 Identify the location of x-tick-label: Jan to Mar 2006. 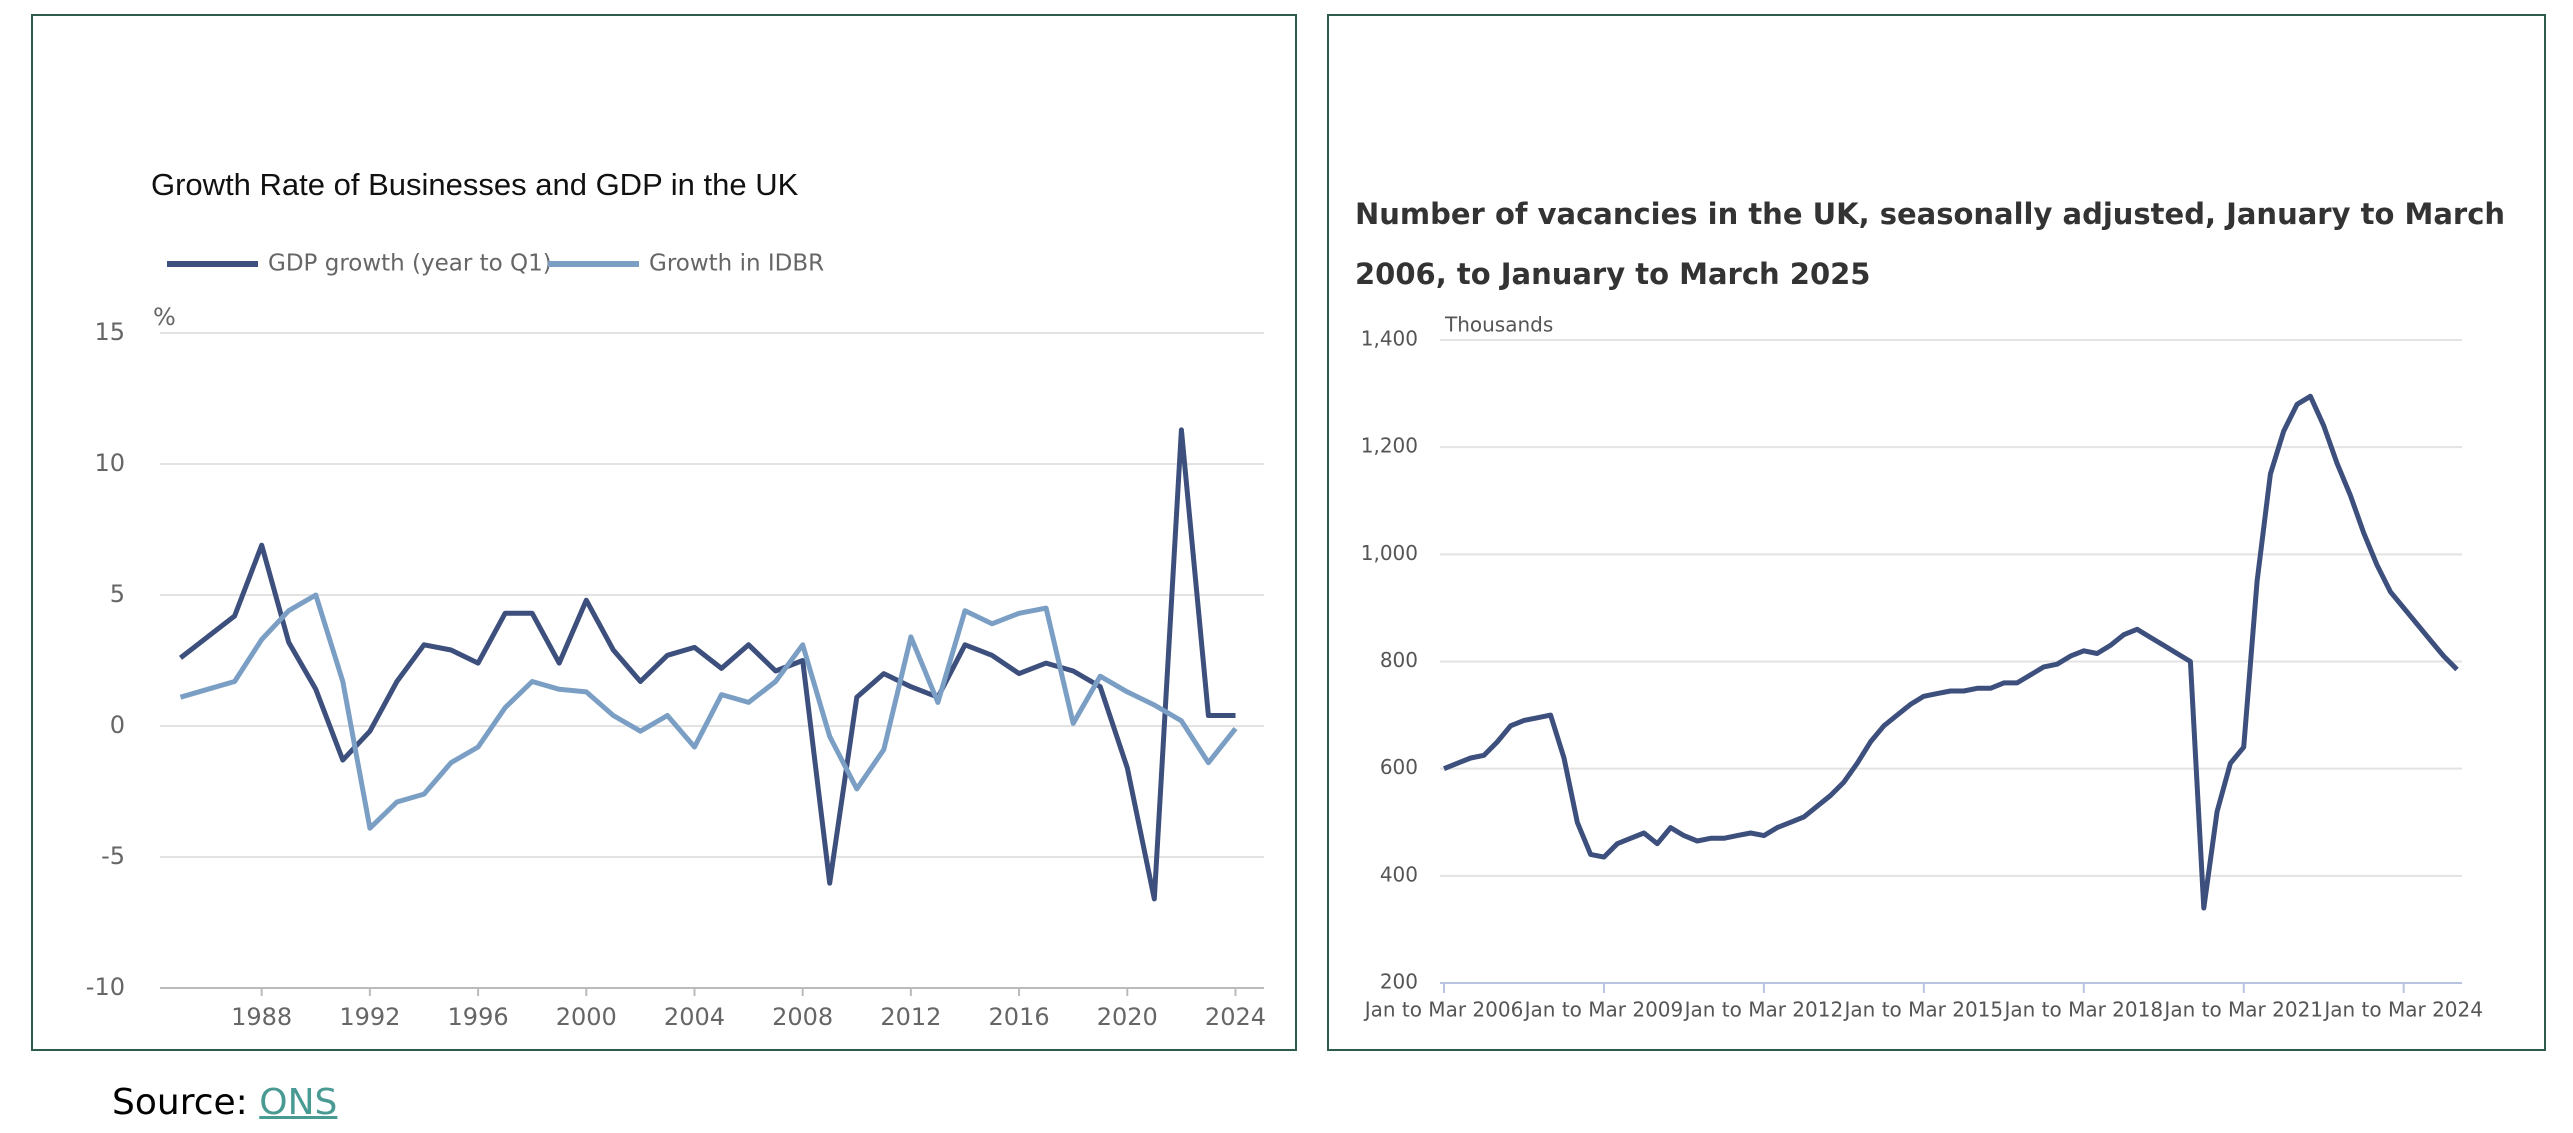
(1443, 1010).